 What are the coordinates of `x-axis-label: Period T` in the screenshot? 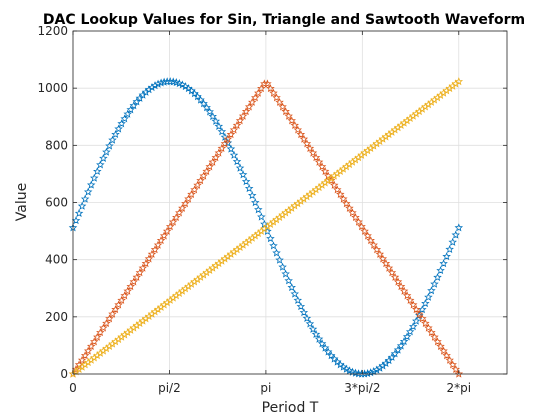 It's located at (290, 408).